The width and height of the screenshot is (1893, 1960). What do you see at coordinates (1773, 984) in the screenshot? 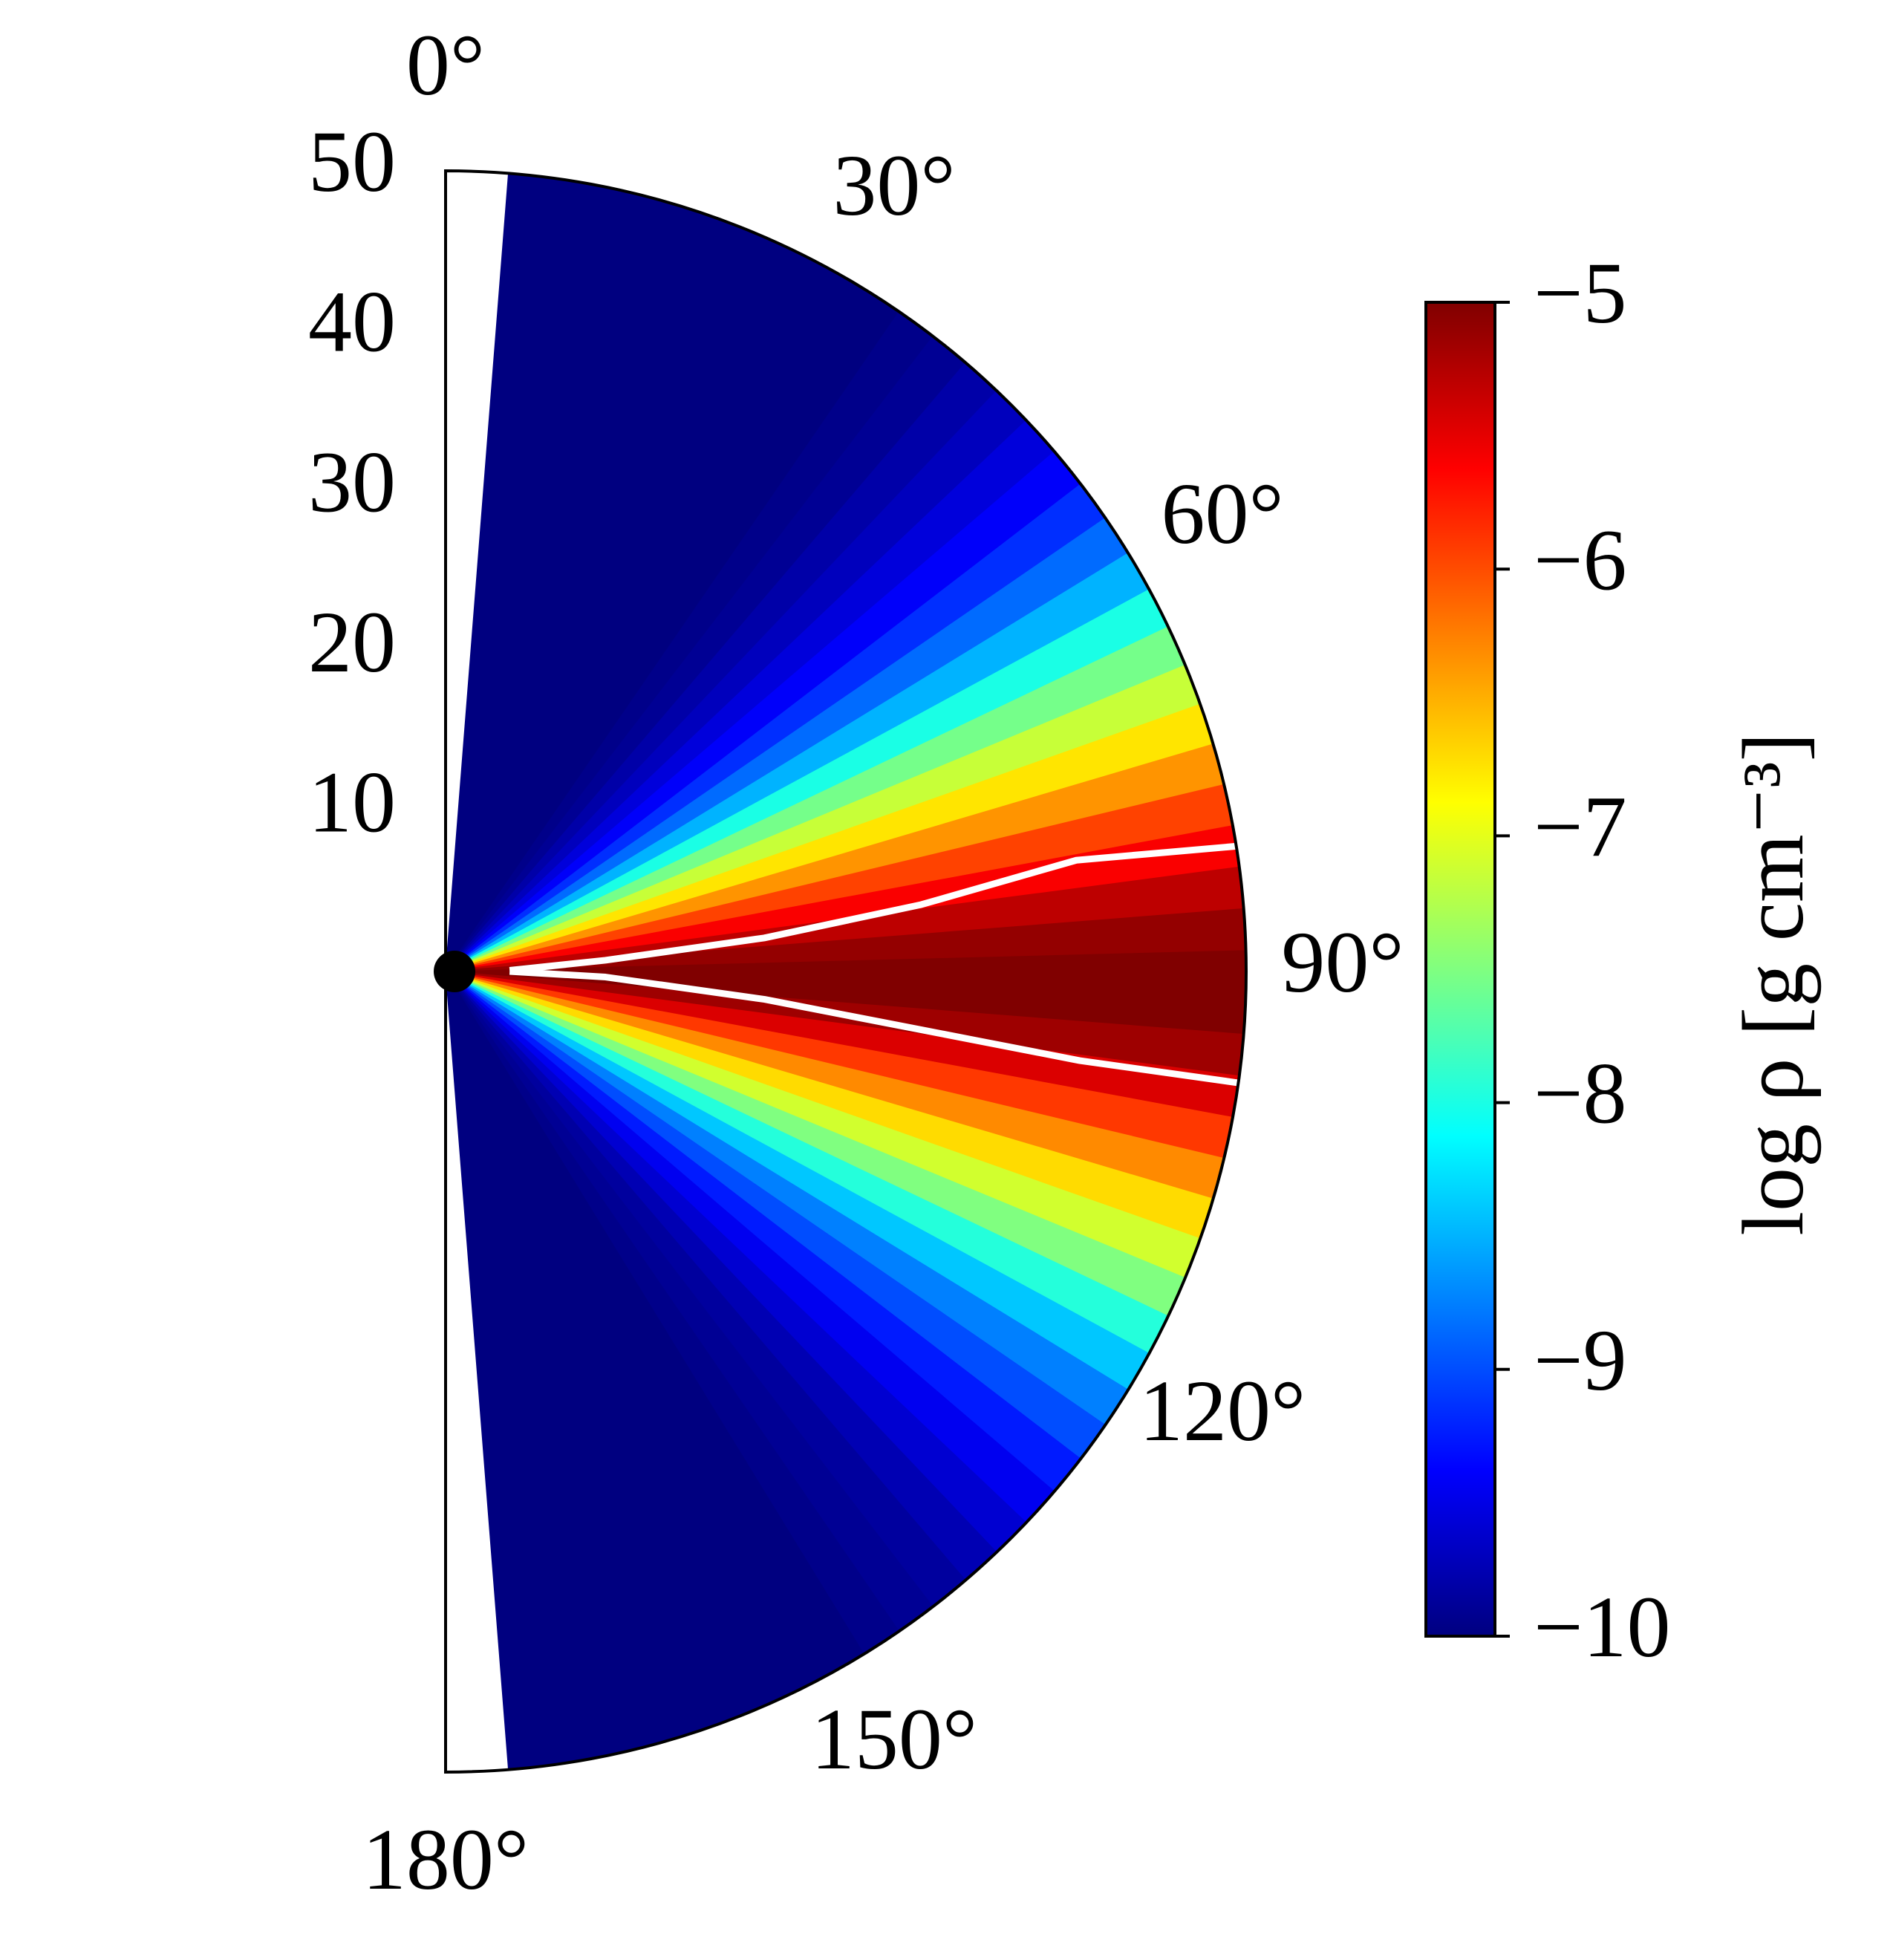
I see `colorbar-label: log ρ [g cm⁻³]` at bounding box center [1773, 984].